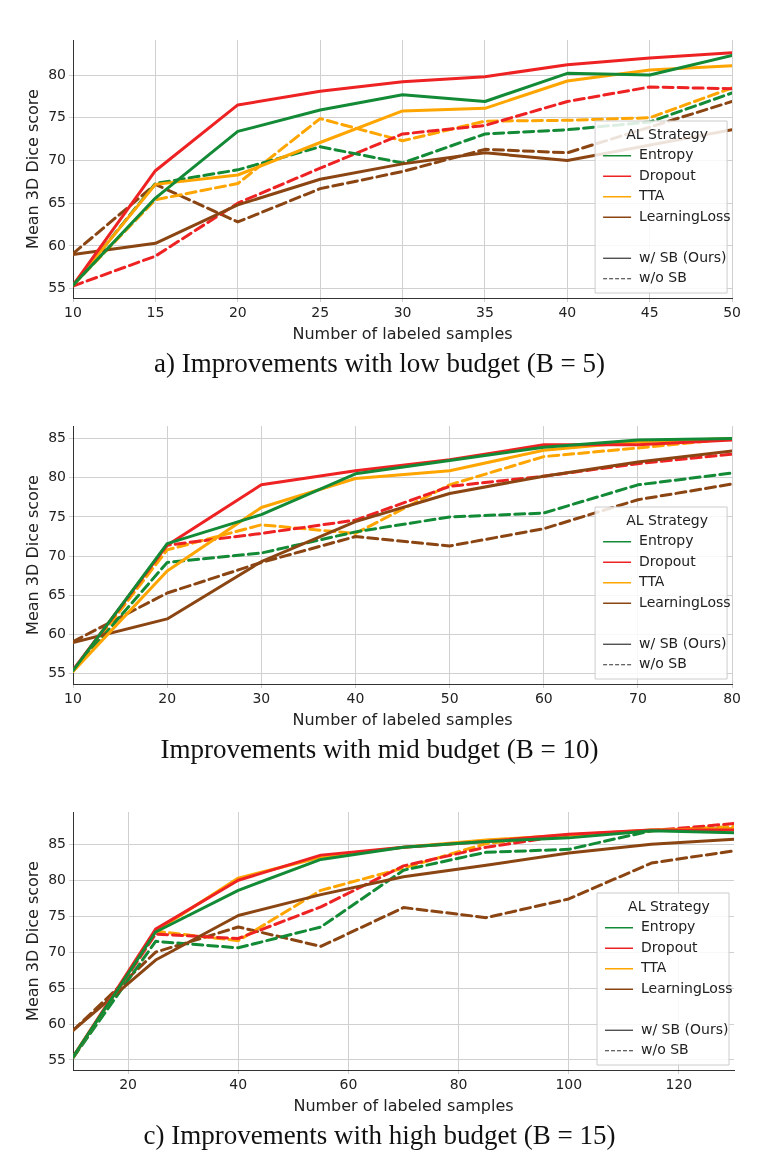 This screenshot has width=759, height=1176. Describe the element at coordinates (379, 749) in the screenshot. I see `text: Improvements with mid budget (B = 10)` at that location.